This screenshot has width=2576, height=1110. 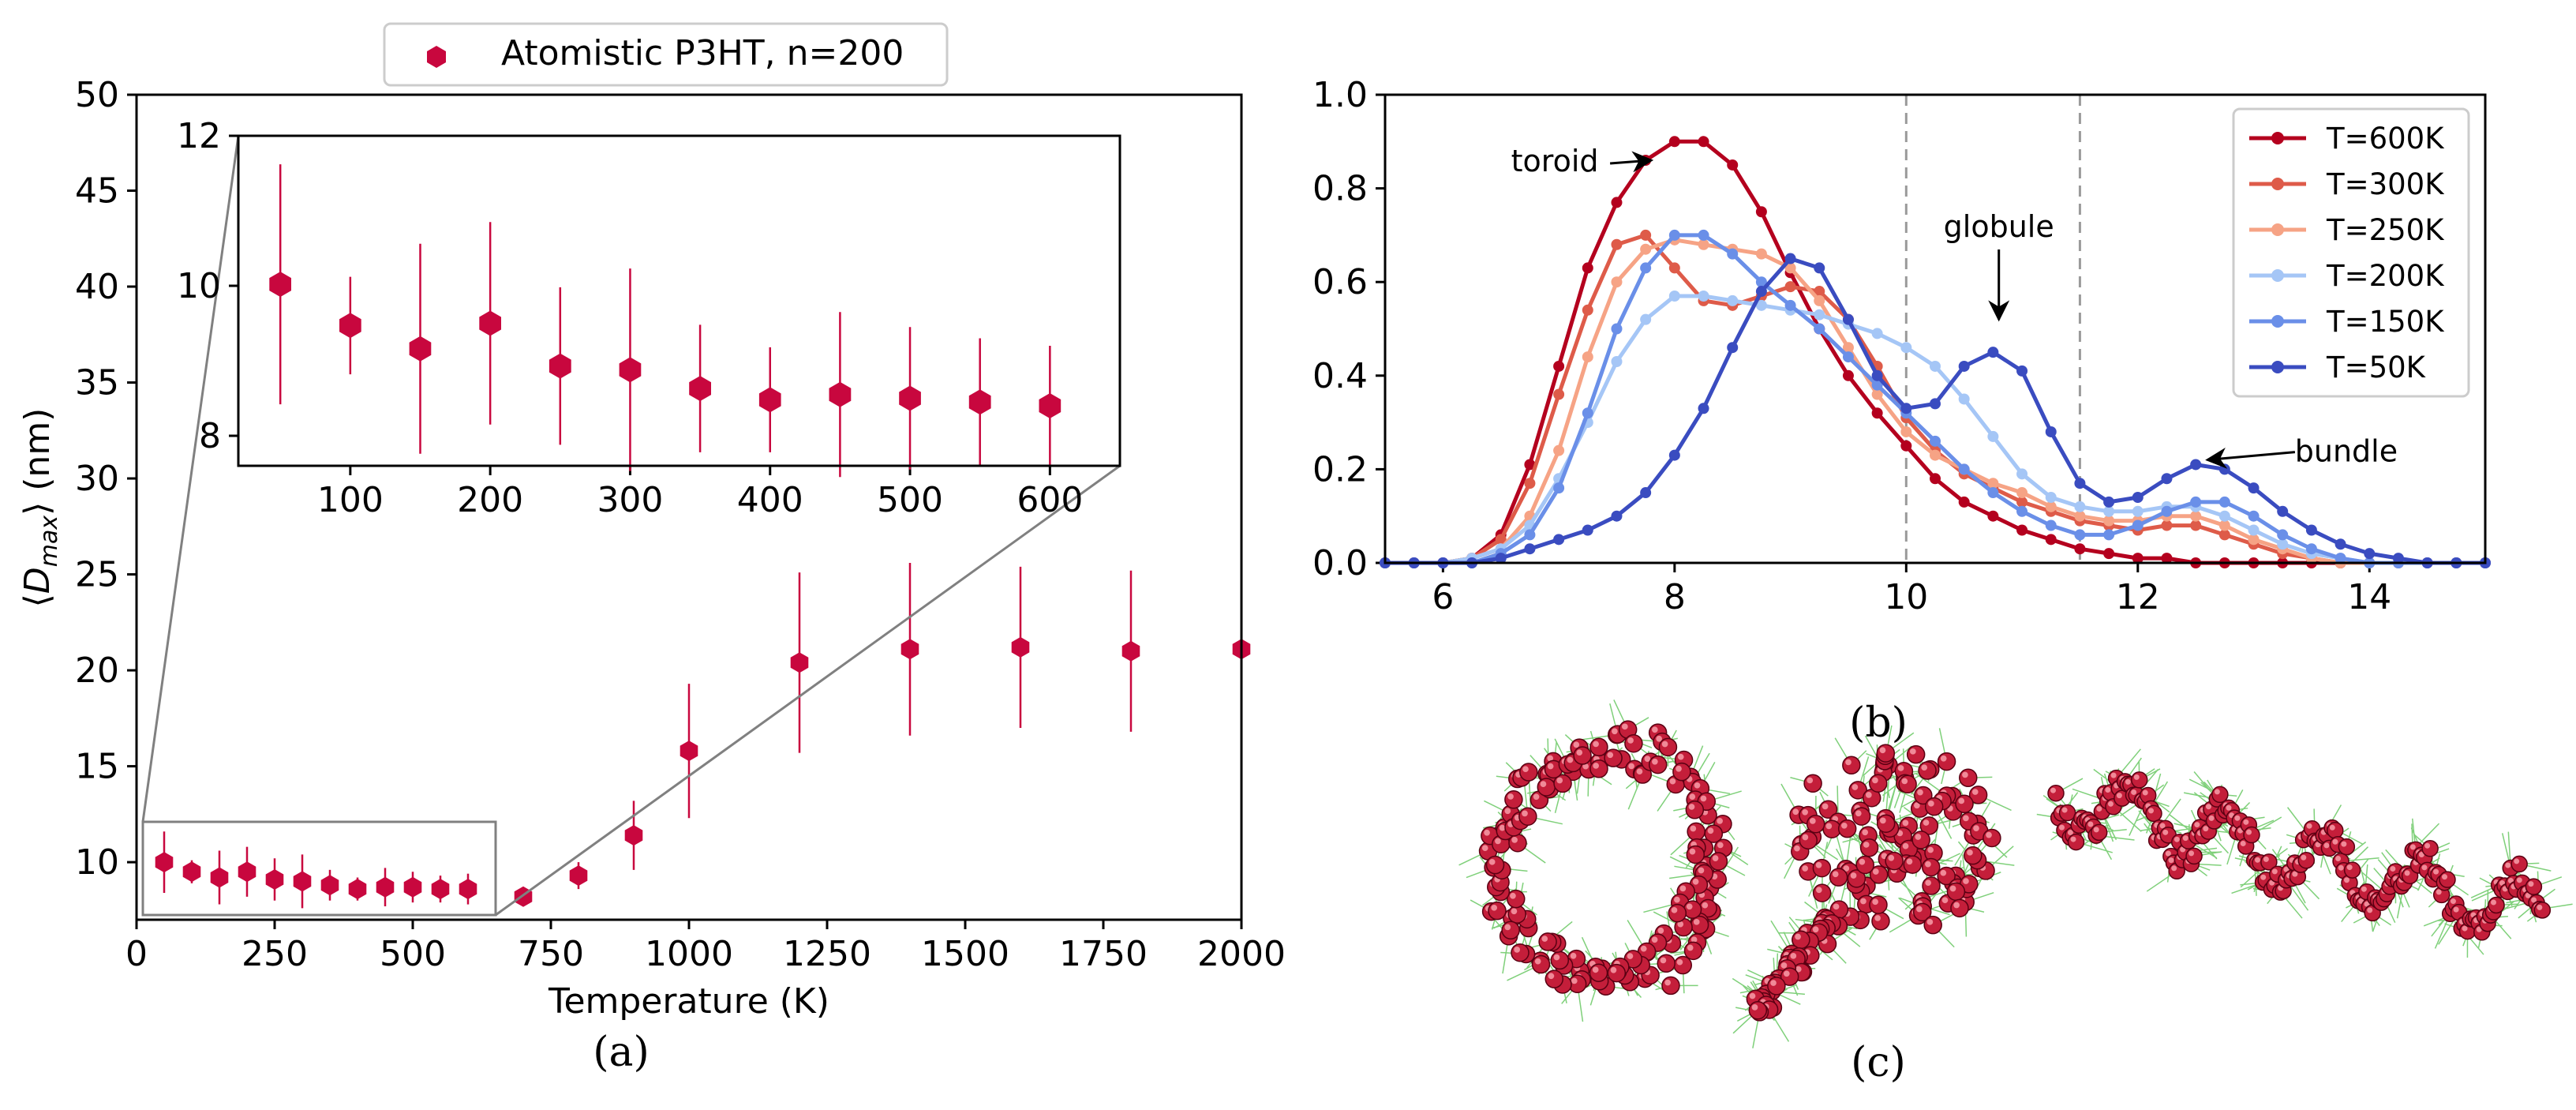 I want to click on a-xtick-label: 500, so click(x=413, y=954).